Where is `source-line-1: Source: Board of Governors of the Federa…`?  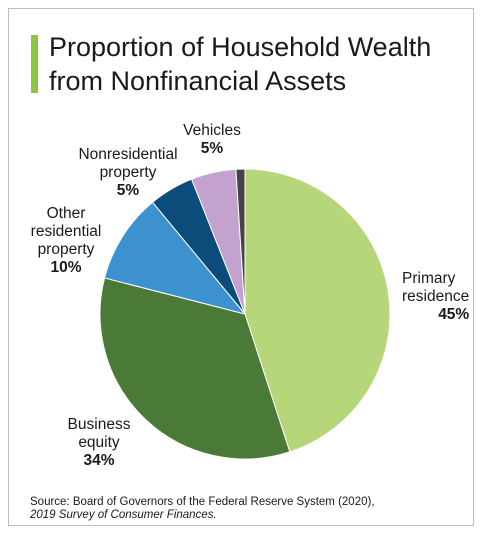 source-line-1: Source: Board of Governors of the Federa… is located at coordinates (202, 502).